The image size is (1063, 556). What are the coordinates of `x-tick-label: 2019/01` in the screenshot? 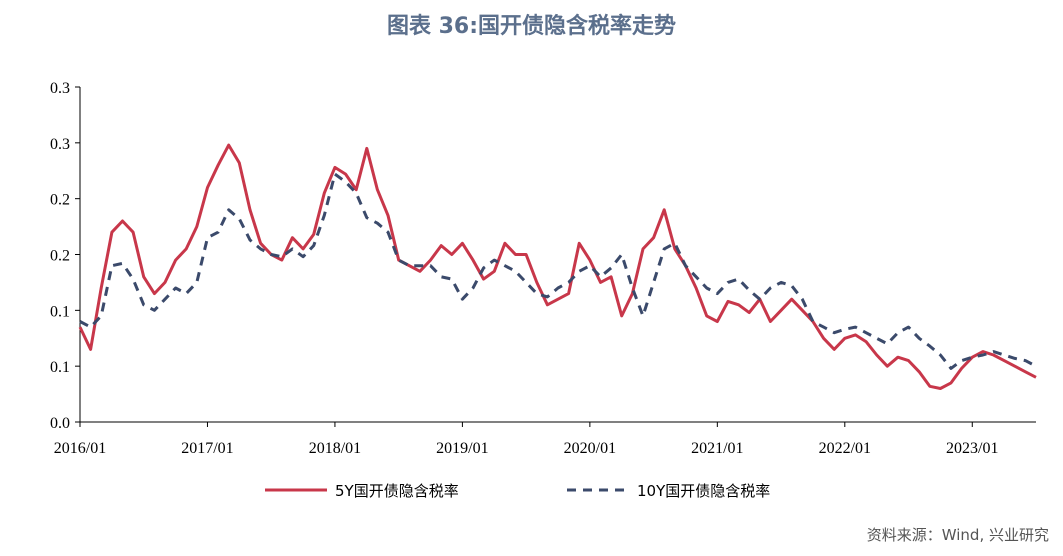 It's located at (462, 448).